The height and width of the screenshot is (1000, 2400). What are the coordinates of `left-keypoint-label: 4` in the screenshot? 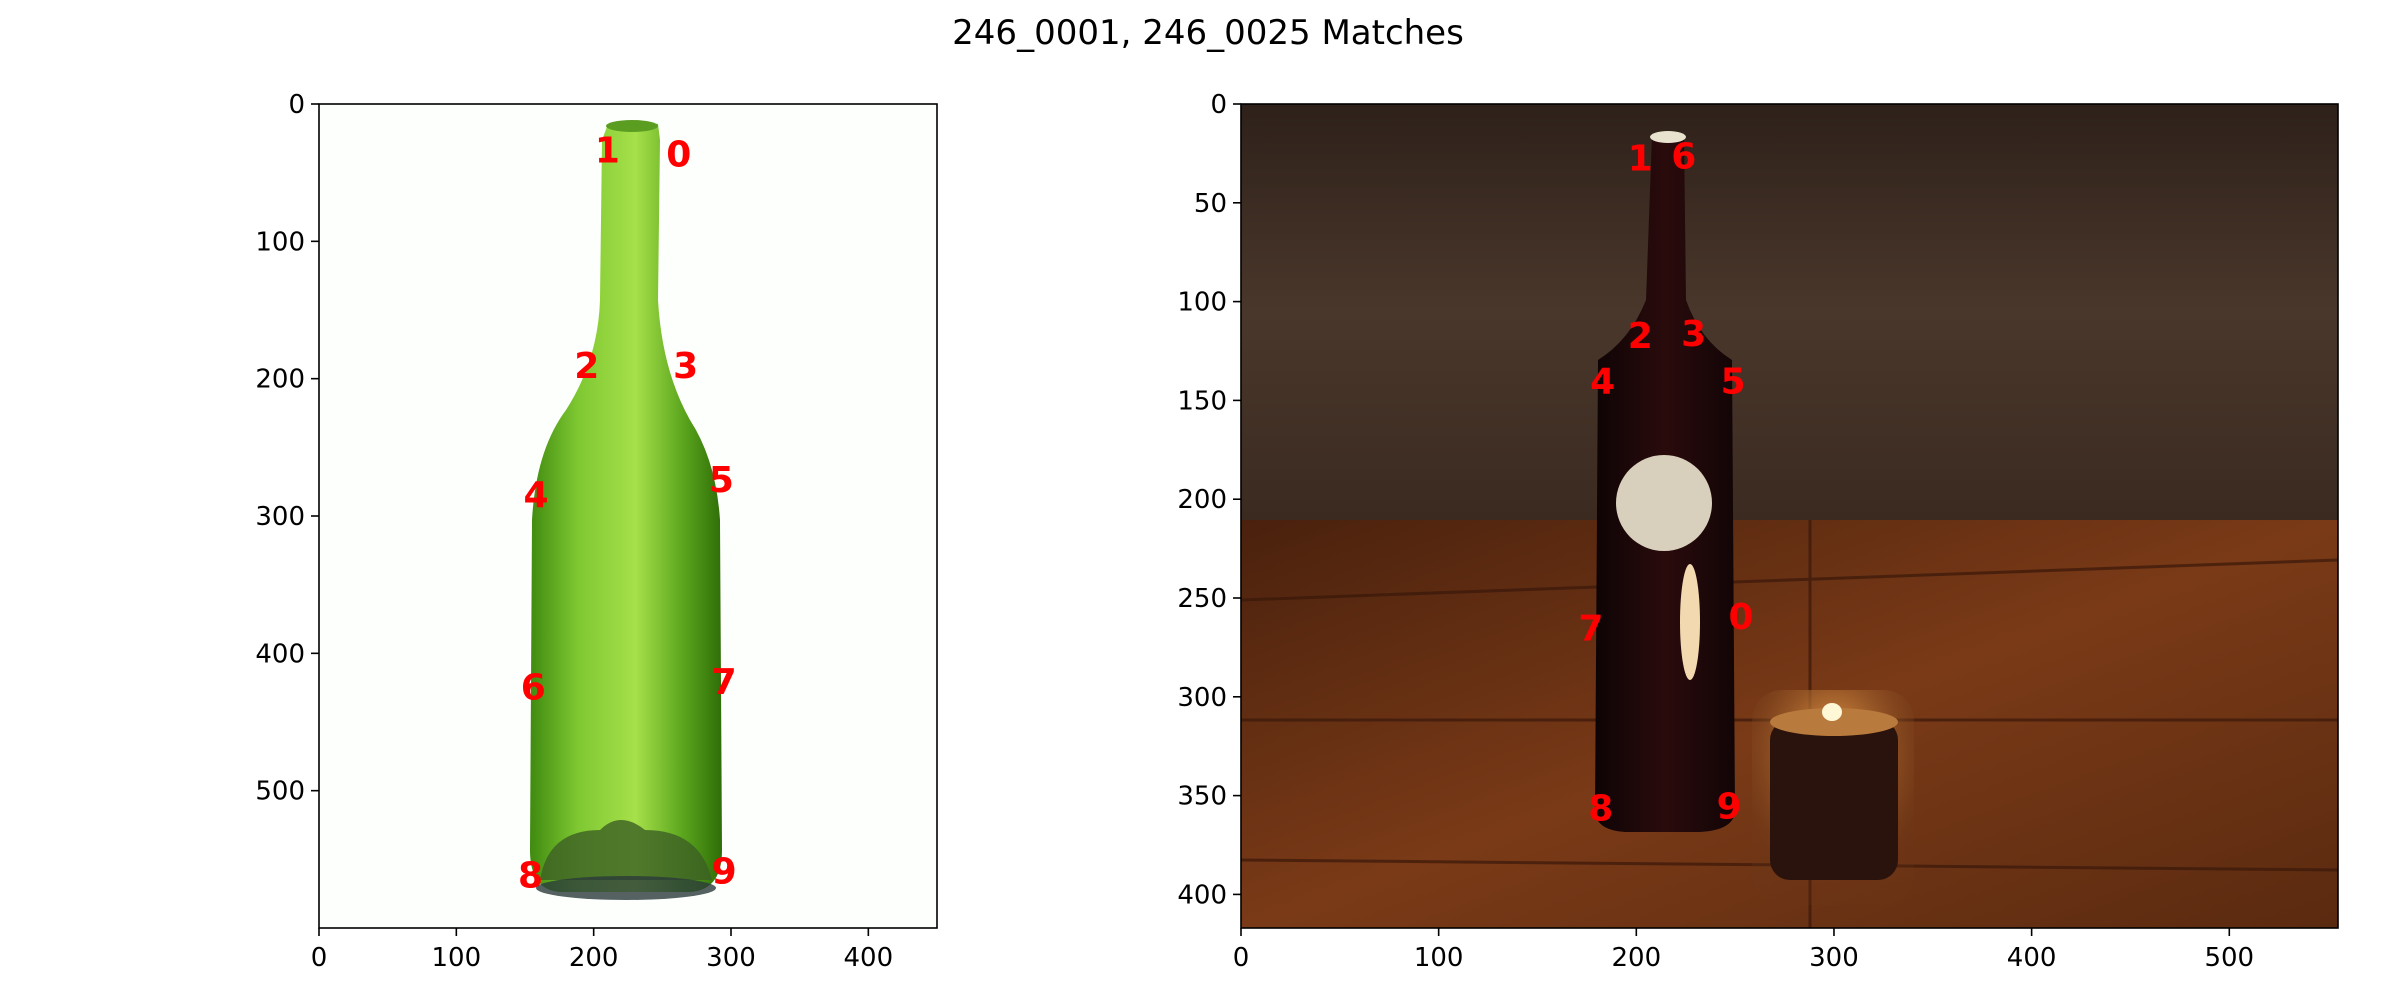 It's located at (535, 495).